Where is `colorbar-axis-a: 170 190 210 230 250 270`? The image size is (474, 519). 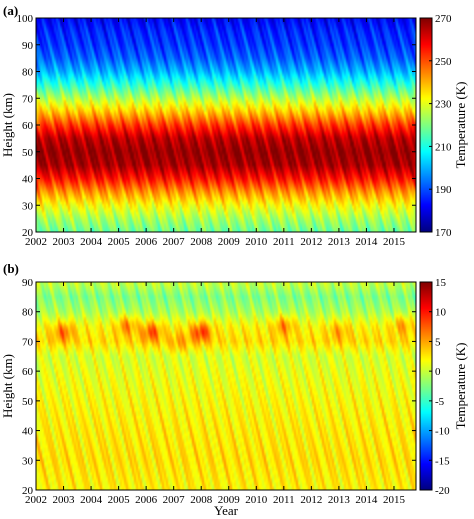 colorbar-axis-a: 170 190 210 230 250 270 is located at coordinates (440, 126).